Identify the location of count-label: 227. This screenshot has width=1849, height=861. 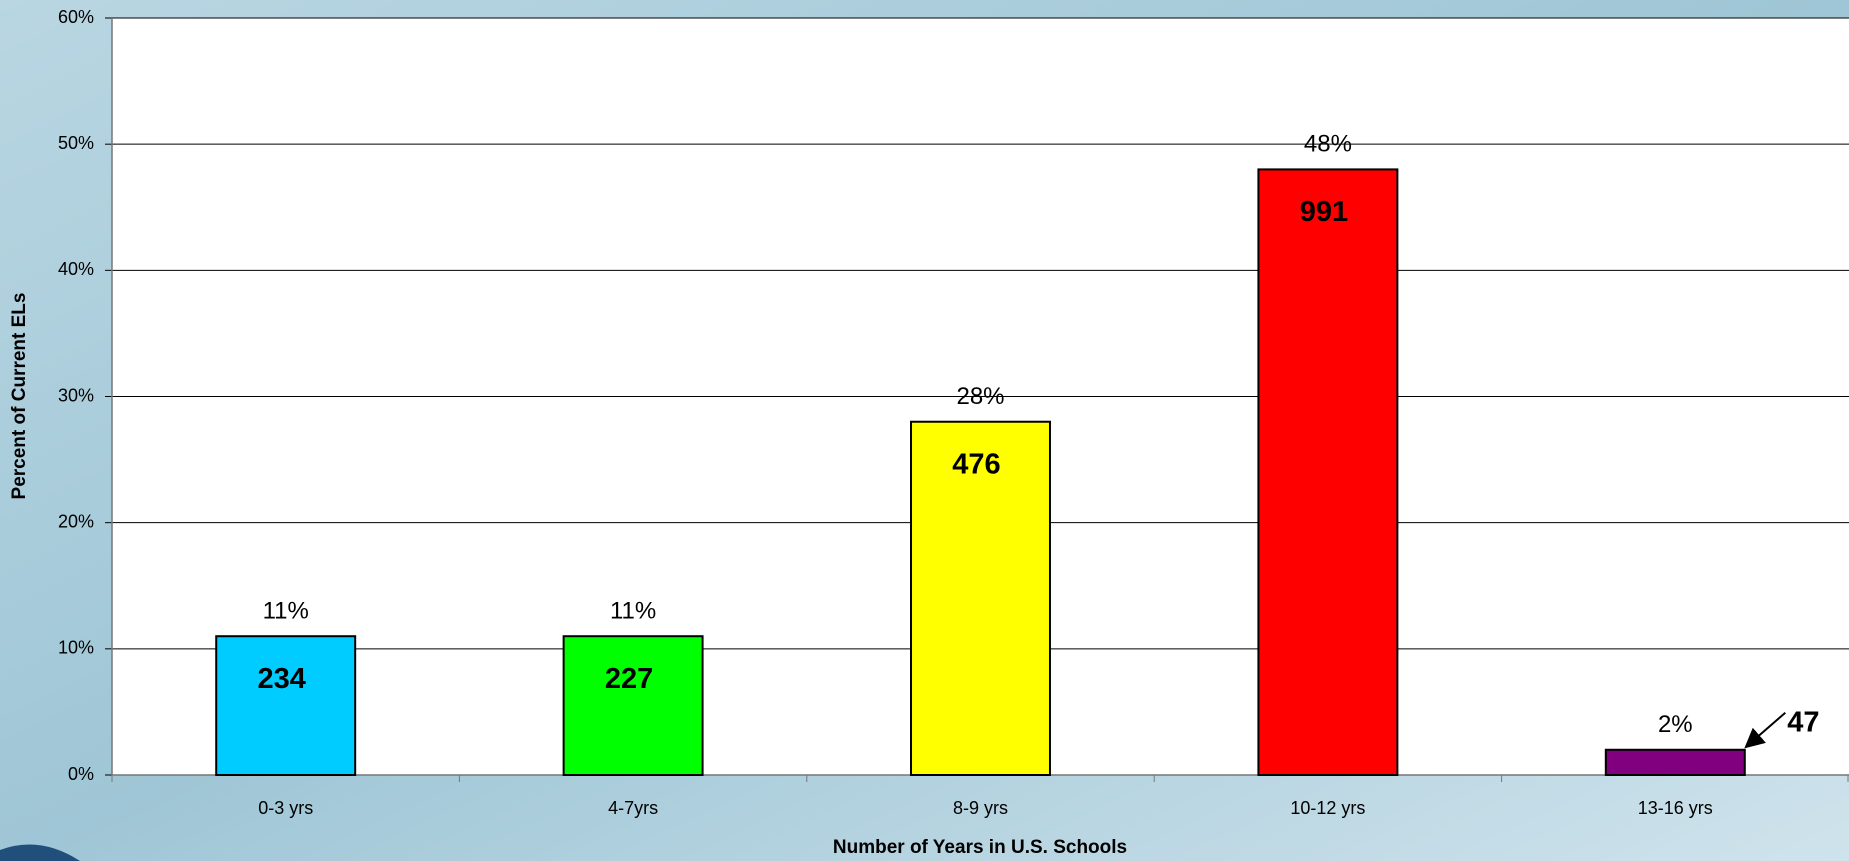
(629, 679).